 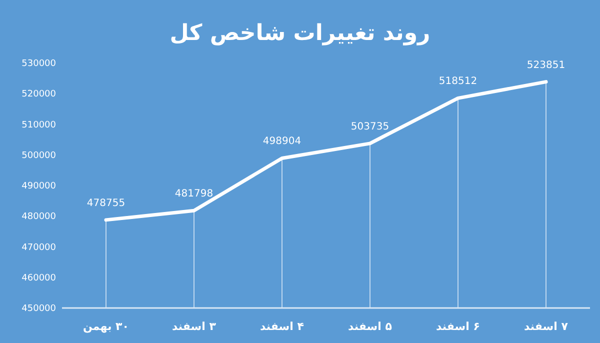 What do you see at coordinates (194, 194) in the screenshot?
I see `data-label: 481798` at bounding box center [194, 194].